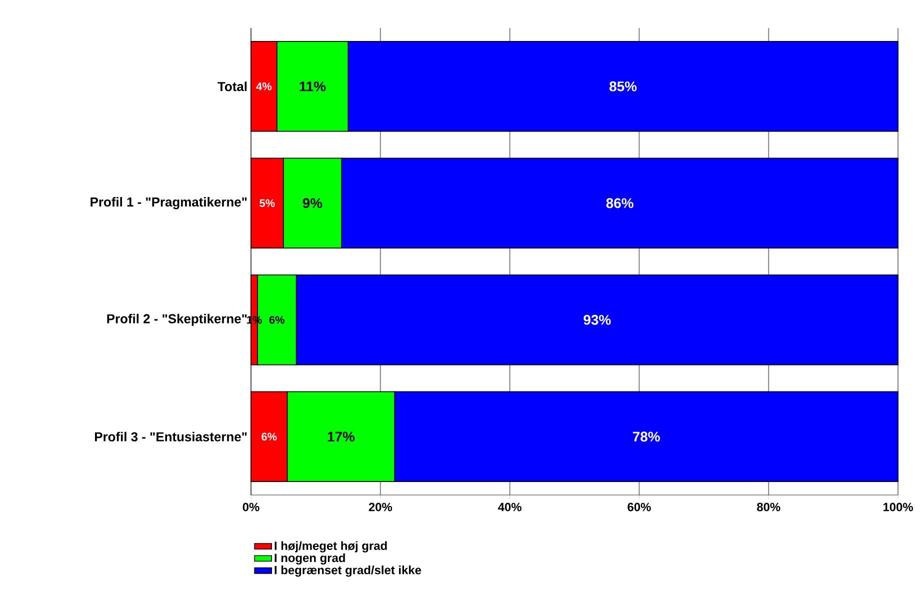 The image size is (922, 606). I want to click on legend-label: I høj/meget høj grad, so click(330, 546).